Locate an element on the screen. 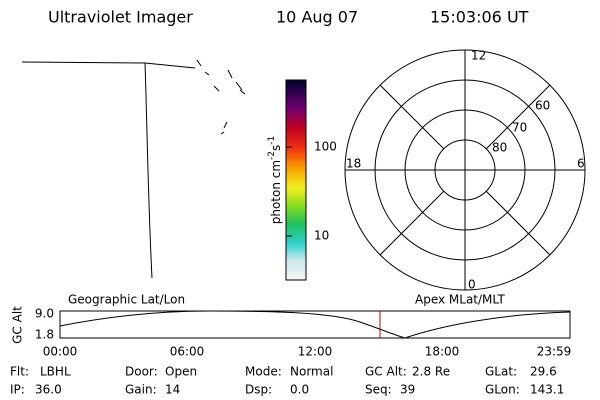 The width and height of the screenshot is (600, 400). y-tick-label: 9.0 is located at coordinates (44, 314).